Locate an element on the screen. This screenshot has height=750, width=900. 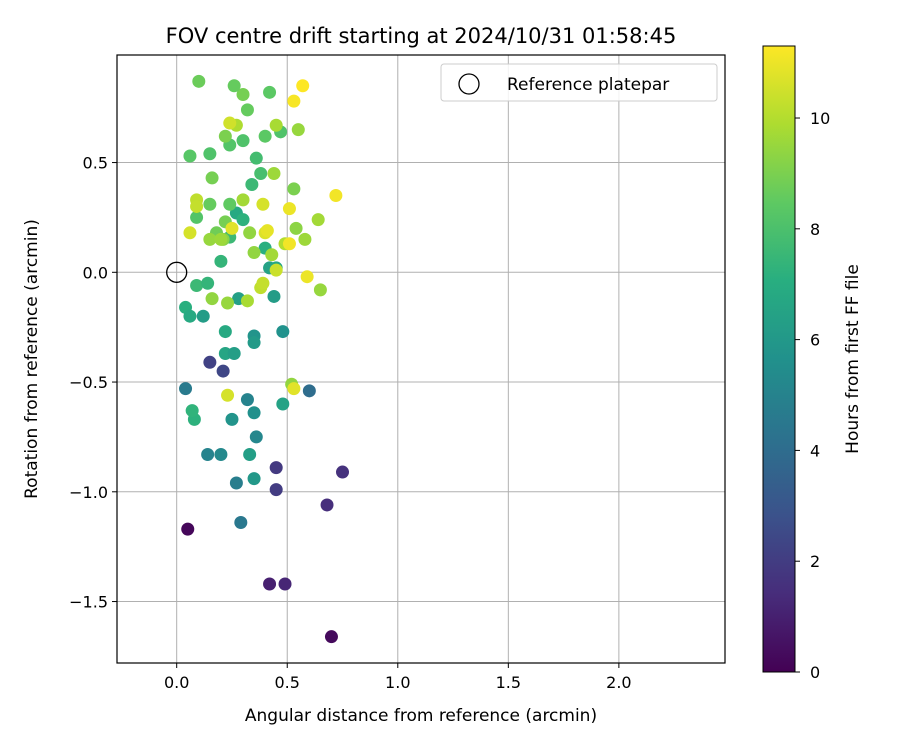
legend: Reference platepar is located at coordinates (579, 82).